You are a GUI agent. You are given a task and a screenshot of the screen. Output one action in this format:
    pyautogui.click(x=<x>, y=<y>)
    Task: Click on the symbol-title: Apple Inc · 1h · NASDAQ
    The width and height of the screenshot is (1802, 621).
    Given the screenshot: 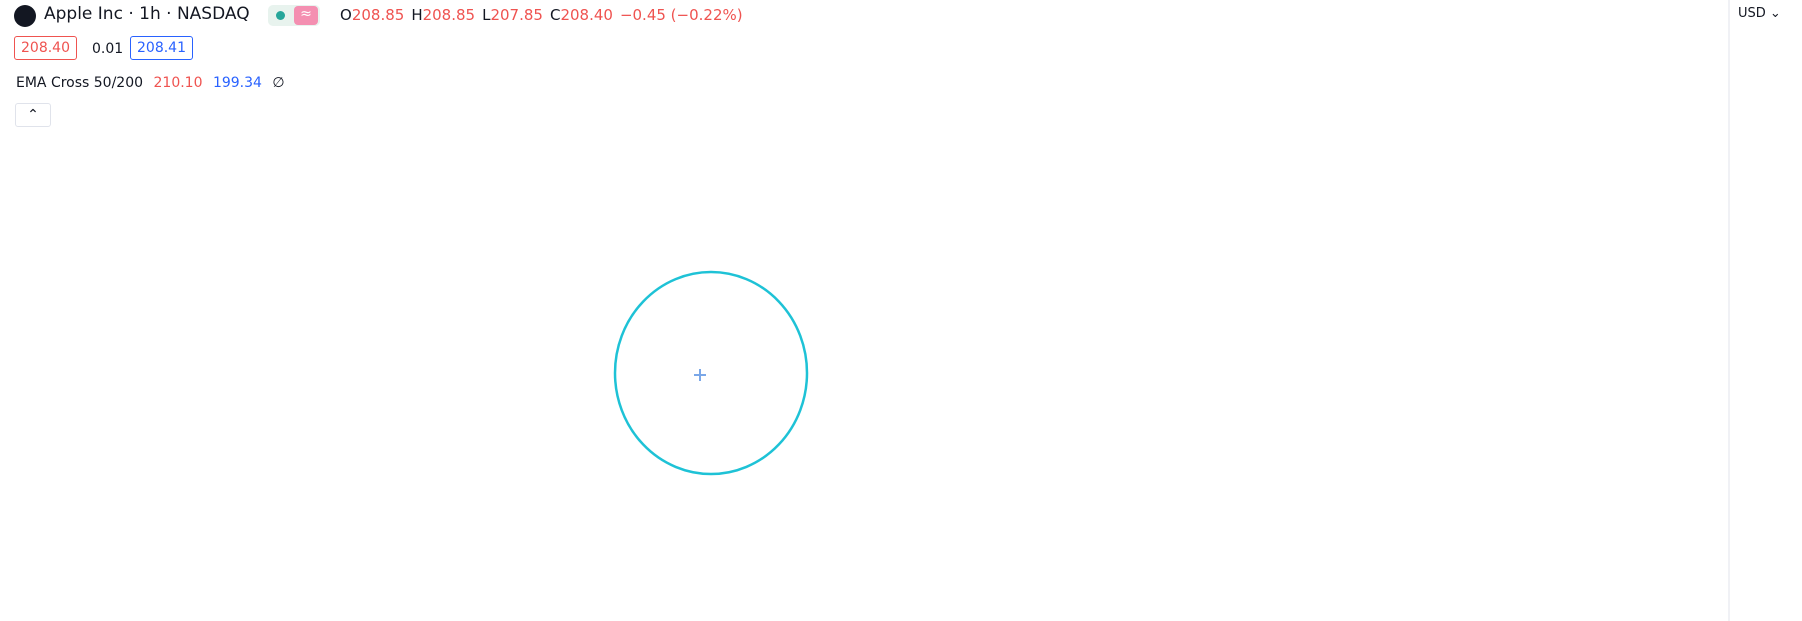 What is the action you would take?
    pyautogui.click(x=147, y=14)
    